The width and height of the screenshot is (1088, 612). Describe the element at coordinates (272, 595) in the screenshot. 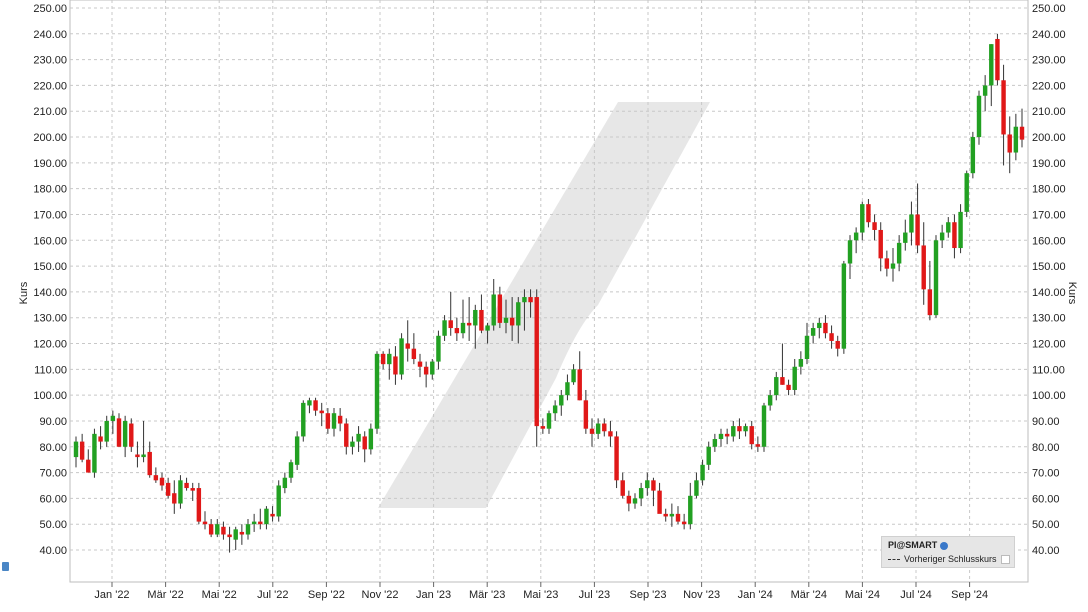

I see `x-tick-label: Jul '22` at that location.